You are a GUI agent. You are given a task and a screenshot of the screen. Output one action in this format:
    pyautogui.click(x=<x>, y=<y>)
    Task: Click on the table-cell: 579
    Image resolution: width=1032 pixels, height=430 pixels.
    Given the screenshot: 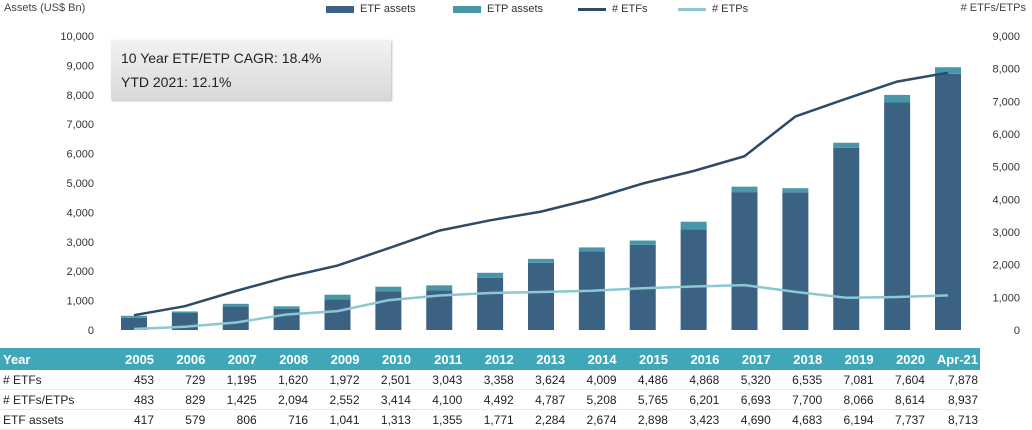 What is the action you would take?
    pyautogui.click(x=195, y=419)
    